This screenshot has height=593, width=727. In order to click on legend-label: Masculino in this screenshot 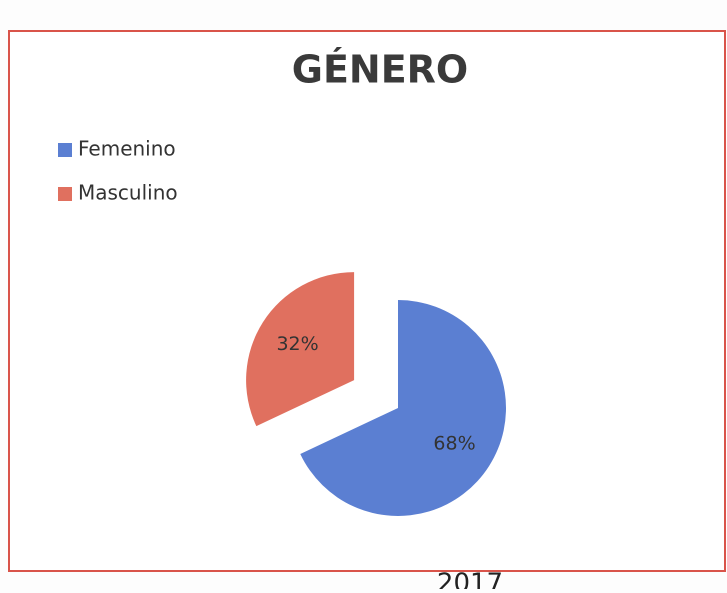, I will do `click(128, 193)`.